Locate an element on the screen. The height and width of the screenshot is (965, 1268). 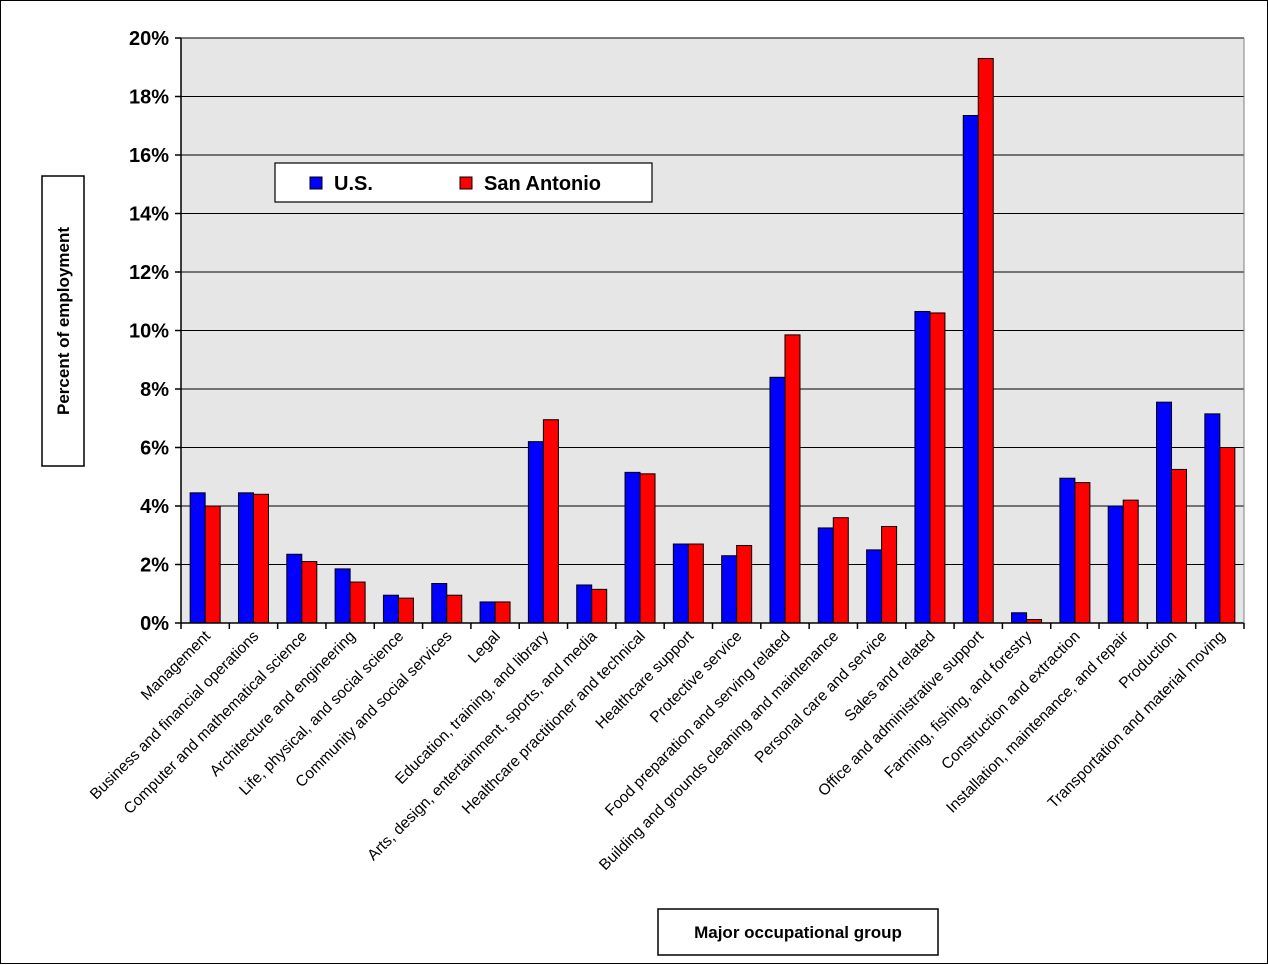
y-tick-label: 0% is located at coordinates (154, 624).